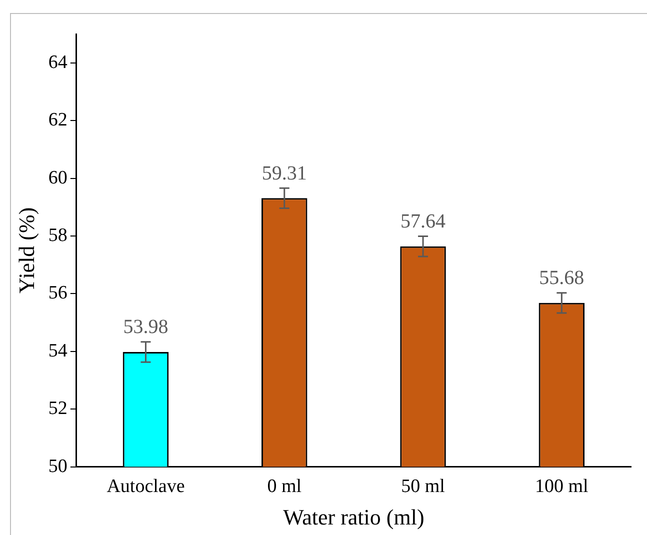 The height and width of the screenshot is (535, 647). What do you see at coordinates (284, 173) in the screenshot?
I see `data-label: 59.31` at bounding box center [284, 173].